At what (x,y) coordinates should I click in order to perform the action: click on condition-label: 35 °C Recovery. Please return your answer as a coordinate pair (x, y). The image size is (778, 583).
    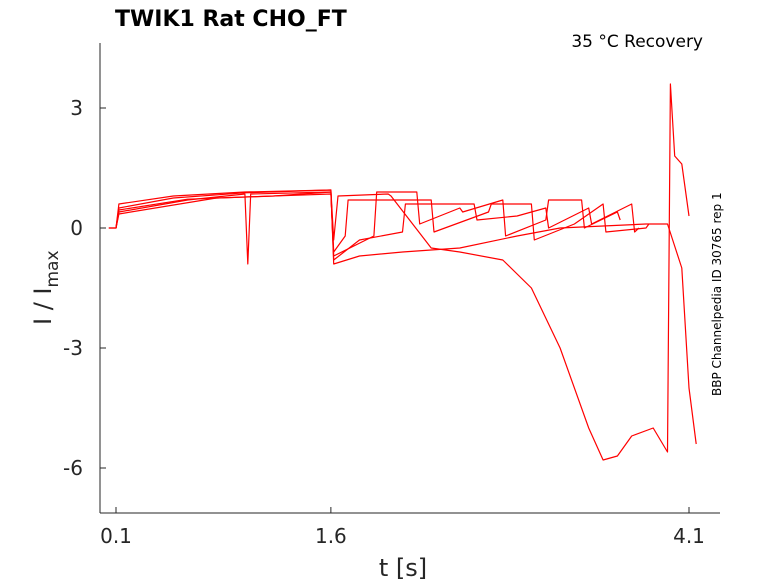
    Looking at the image, I should click on (637, 42).